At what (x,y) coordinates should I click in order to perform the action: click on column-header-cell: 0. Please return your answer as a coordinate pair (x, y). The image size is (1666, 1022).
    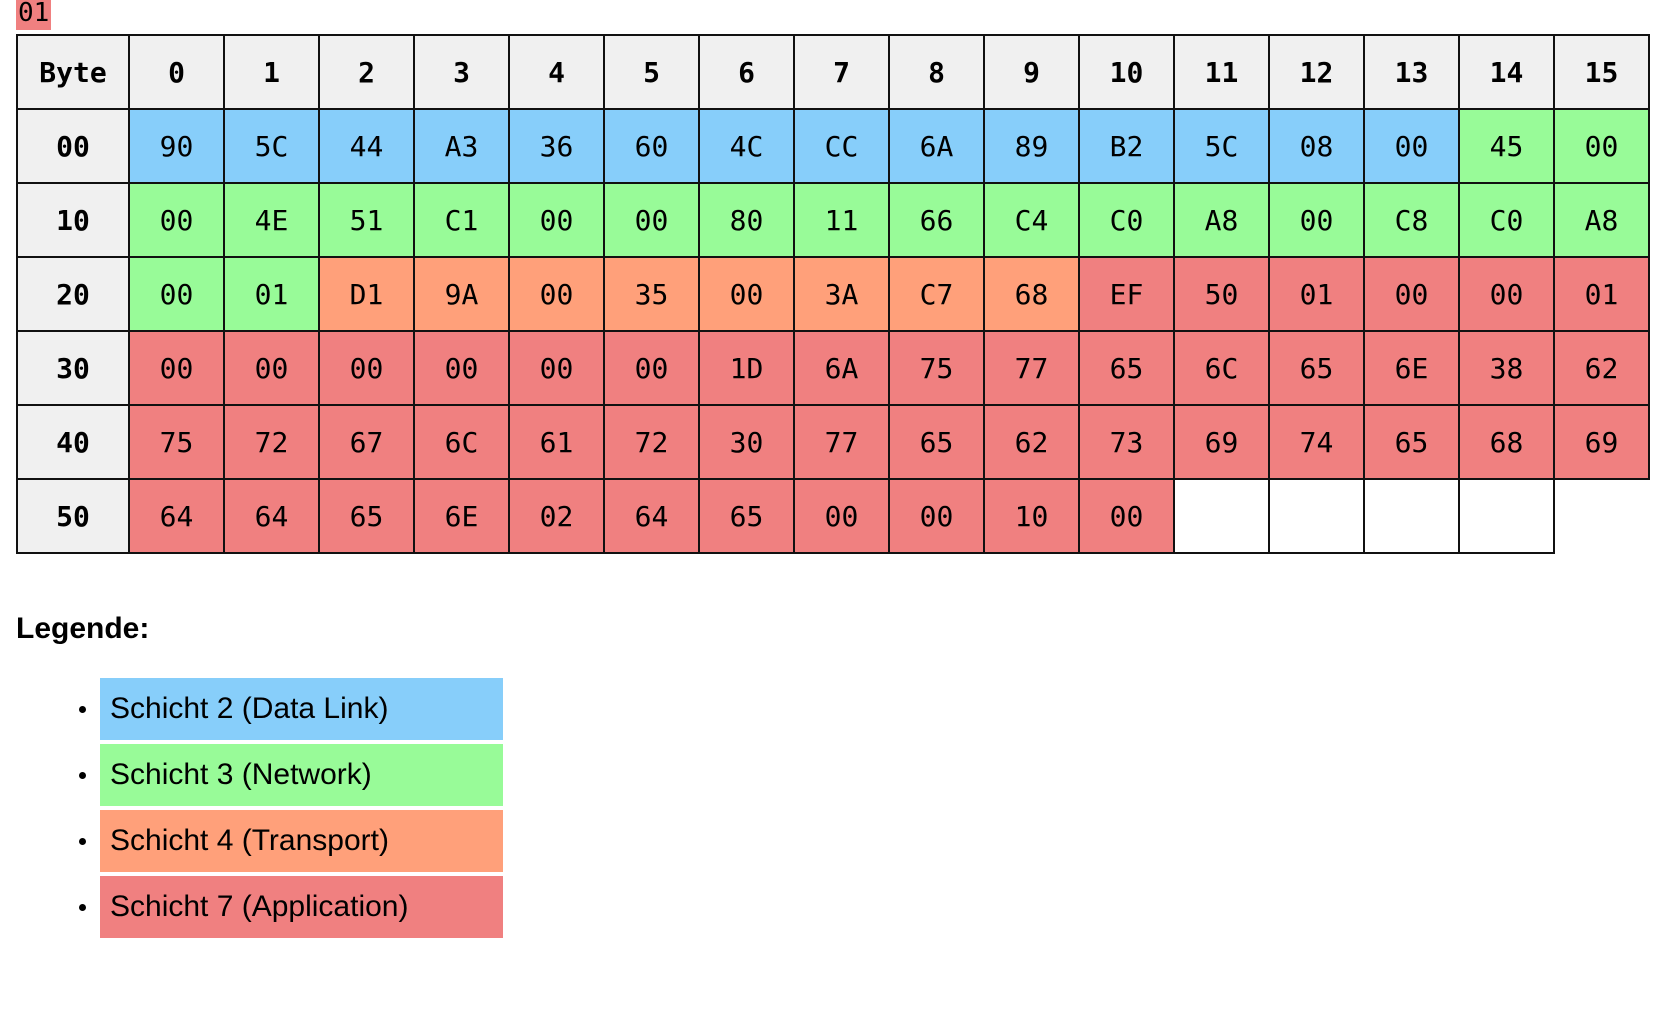
    Looking at the image, I should click on (176, 72).